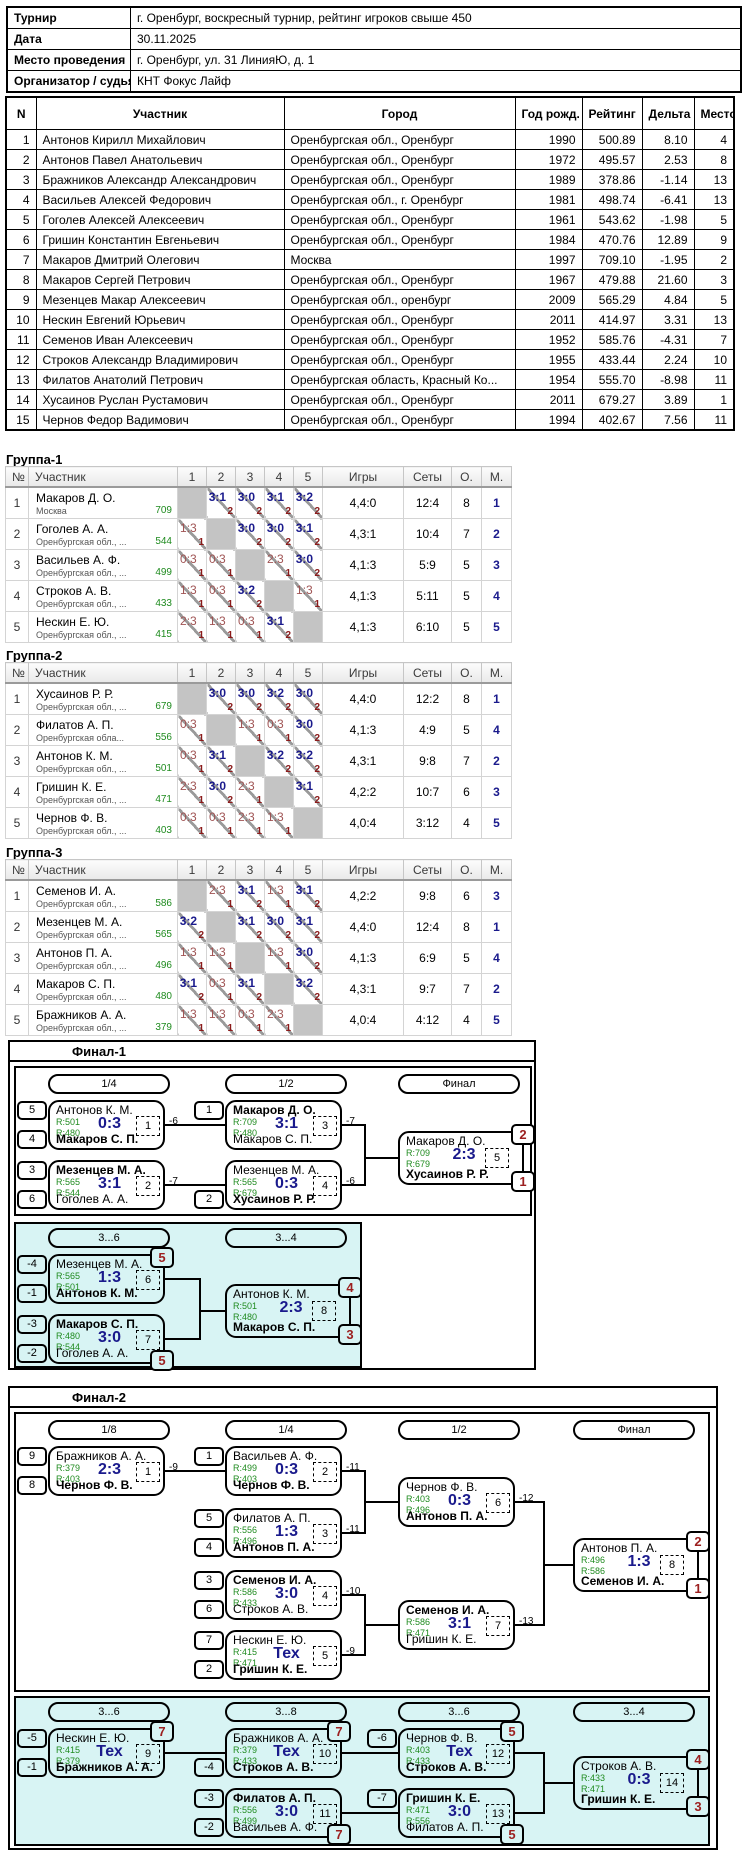  Describe the element at coordinates (68, 60) in the screenshot. I see `info-label: Место проведения` at that location.